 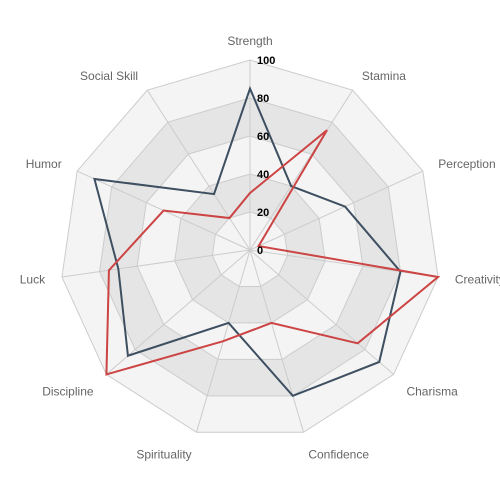 I want to click on tick-label-0: 0, so click(x=260, y=251).